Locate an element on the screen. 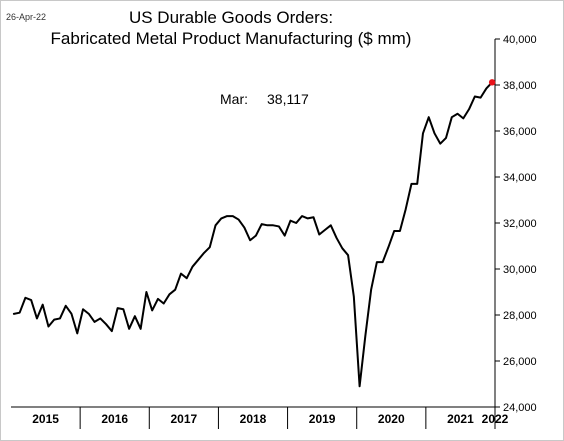 Image resolution: width=564 pixels, height=441 pixels. y-tick-label: 24,000 is located at coordinates (520, 408).